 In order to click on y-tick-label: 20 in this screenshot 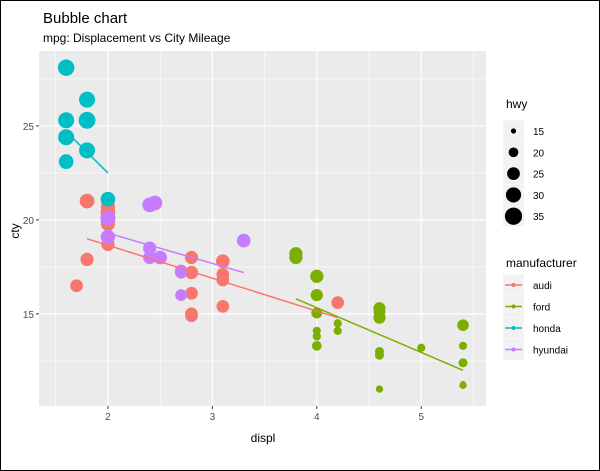, I will do `click(29, 221)`.